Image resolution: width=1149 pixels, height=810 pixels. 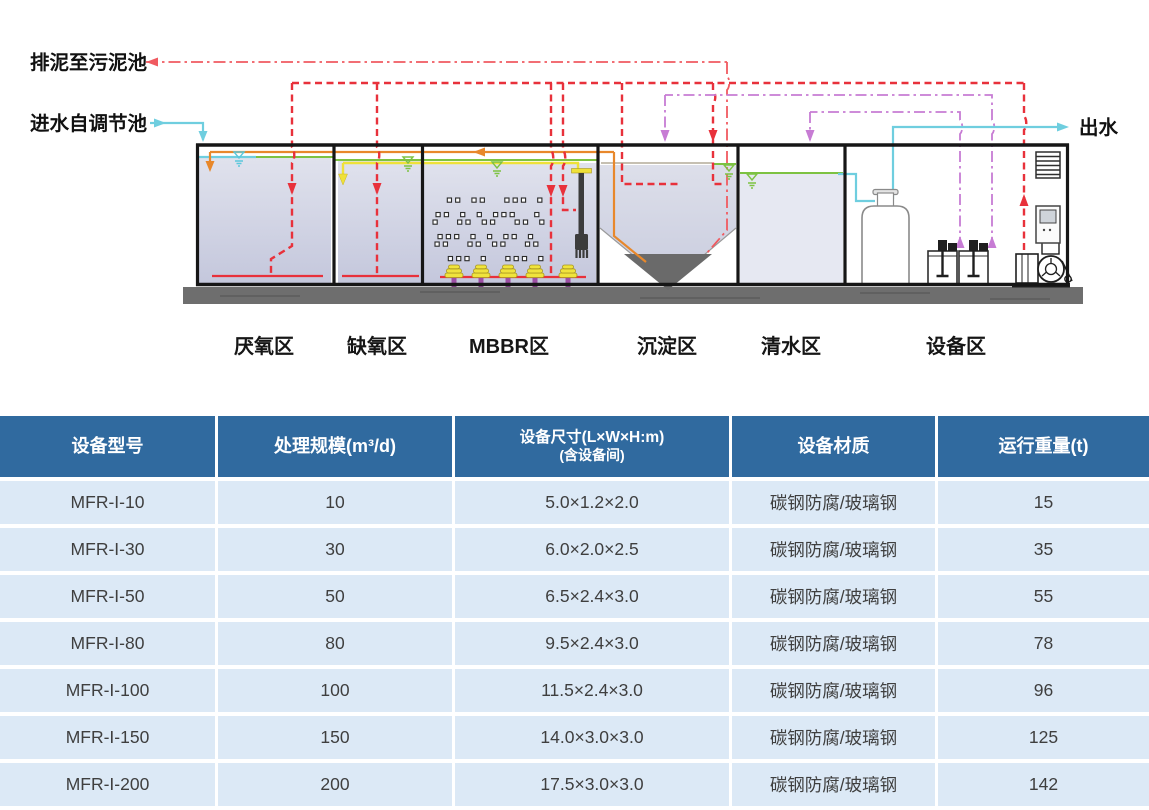 What do you see at coordinates (791, 346) in the screenshot?
I see `zone-label-clearwater: 清水区` at bounding box center [791, 346].